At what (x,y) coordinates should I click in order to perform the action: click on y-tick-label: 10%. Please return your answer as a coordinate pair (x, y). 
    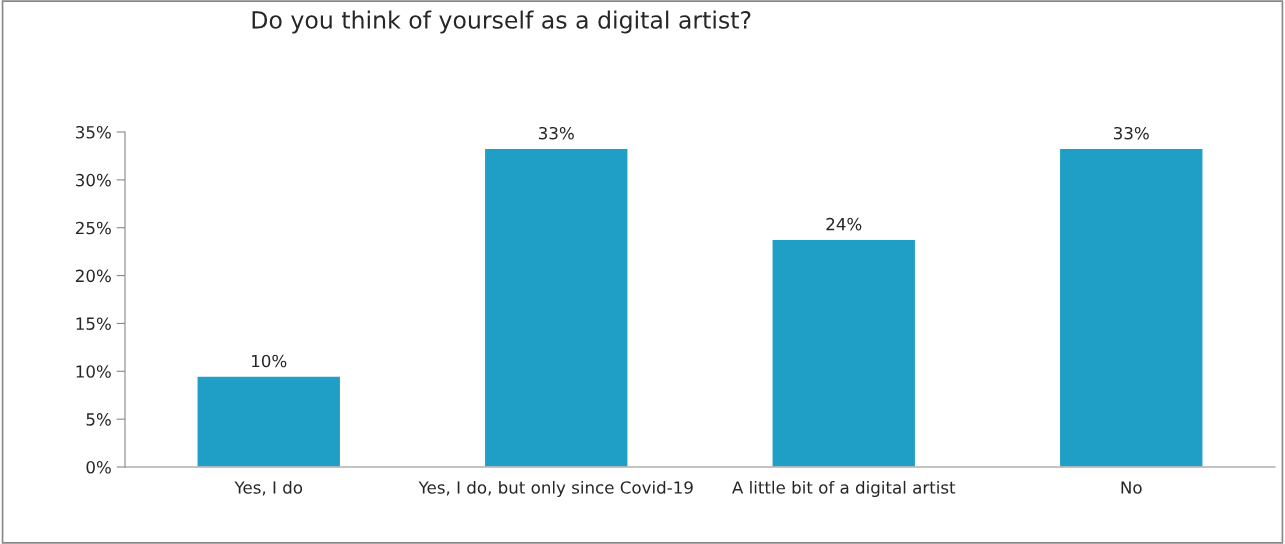
    Looking at the image, I should click on (93, 371).